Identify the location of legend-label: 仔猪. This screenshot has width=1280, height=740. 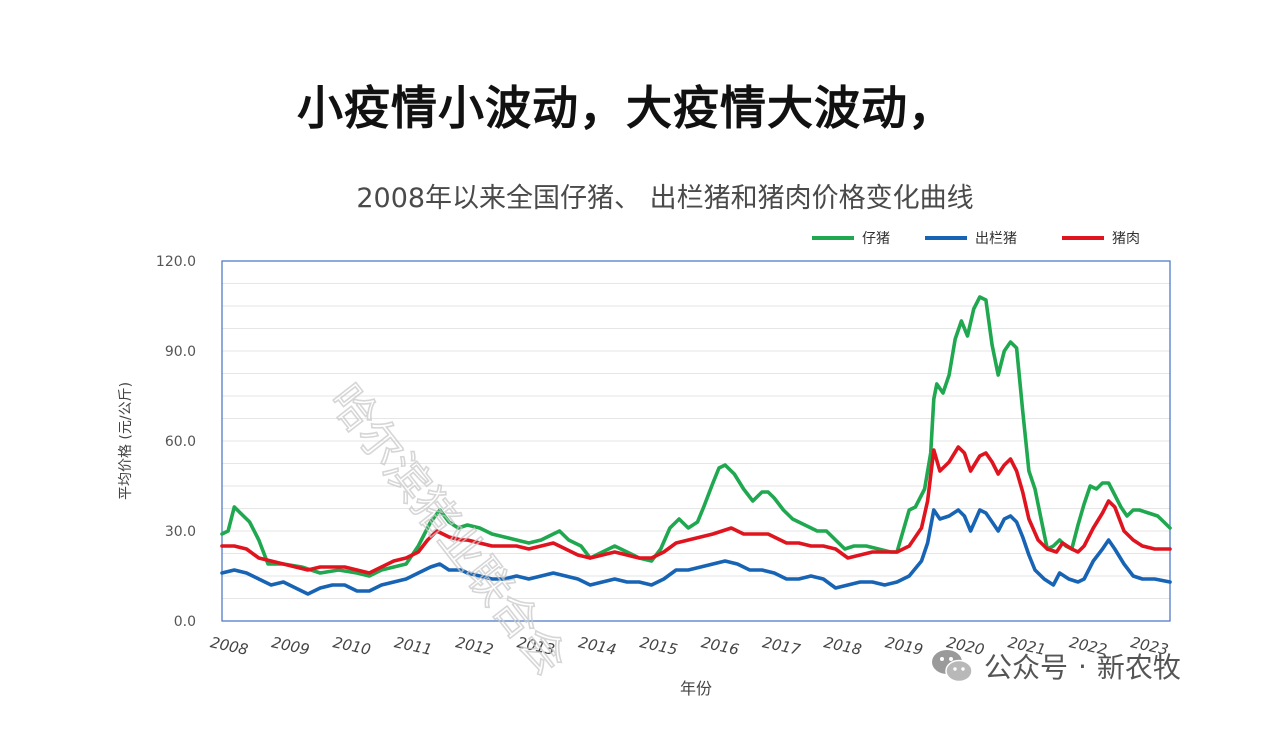
(876, 239).